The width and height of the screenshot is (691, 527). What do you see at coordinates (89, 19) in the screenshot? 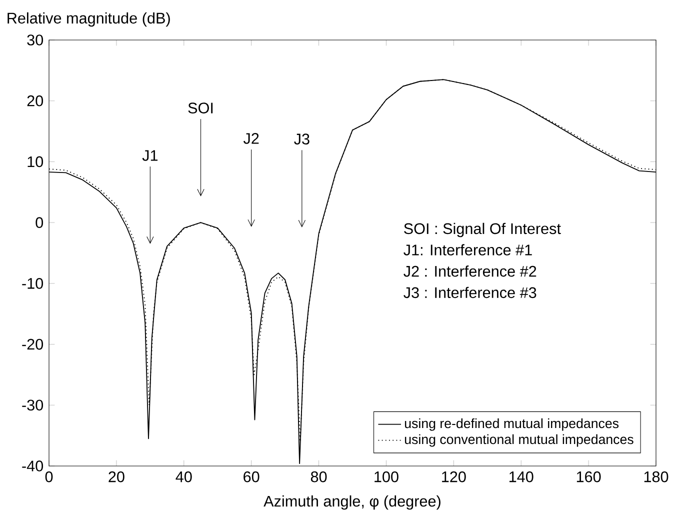
I see `y-axis-title: Relative magnitude (dB)` at bounding box center [89, 19].